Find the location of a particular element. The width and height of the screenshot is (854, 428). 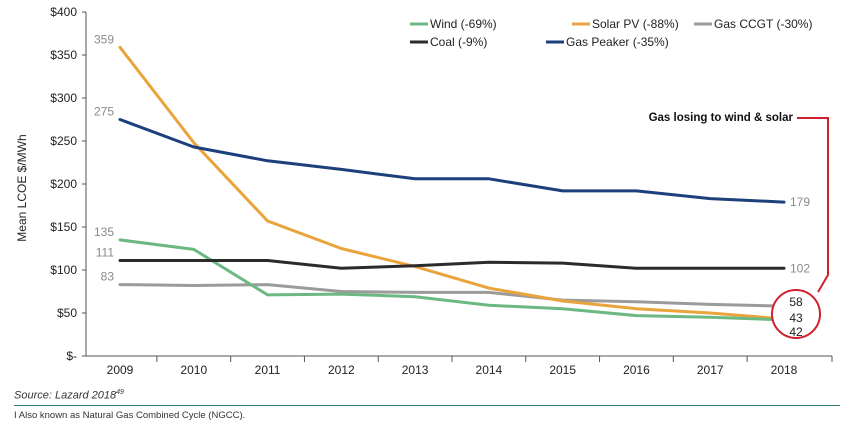

x-ticks: 2009 2010 2011 2012 2013 2014 2015 2016 2017 2018 is located at coordinates (470, 366).